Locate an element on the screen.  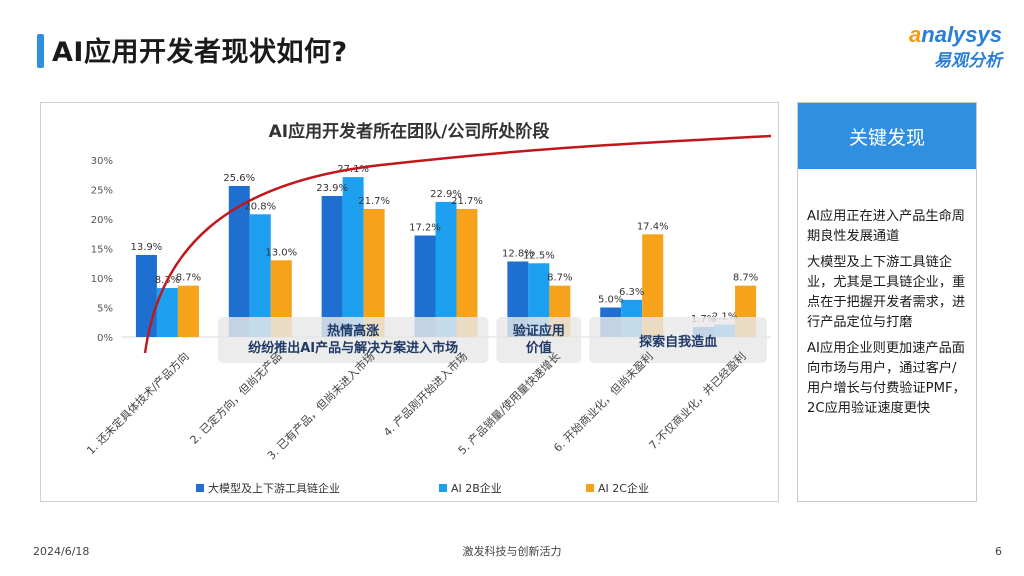
y-tick-label: 30% is located at coordinates (102, 161).